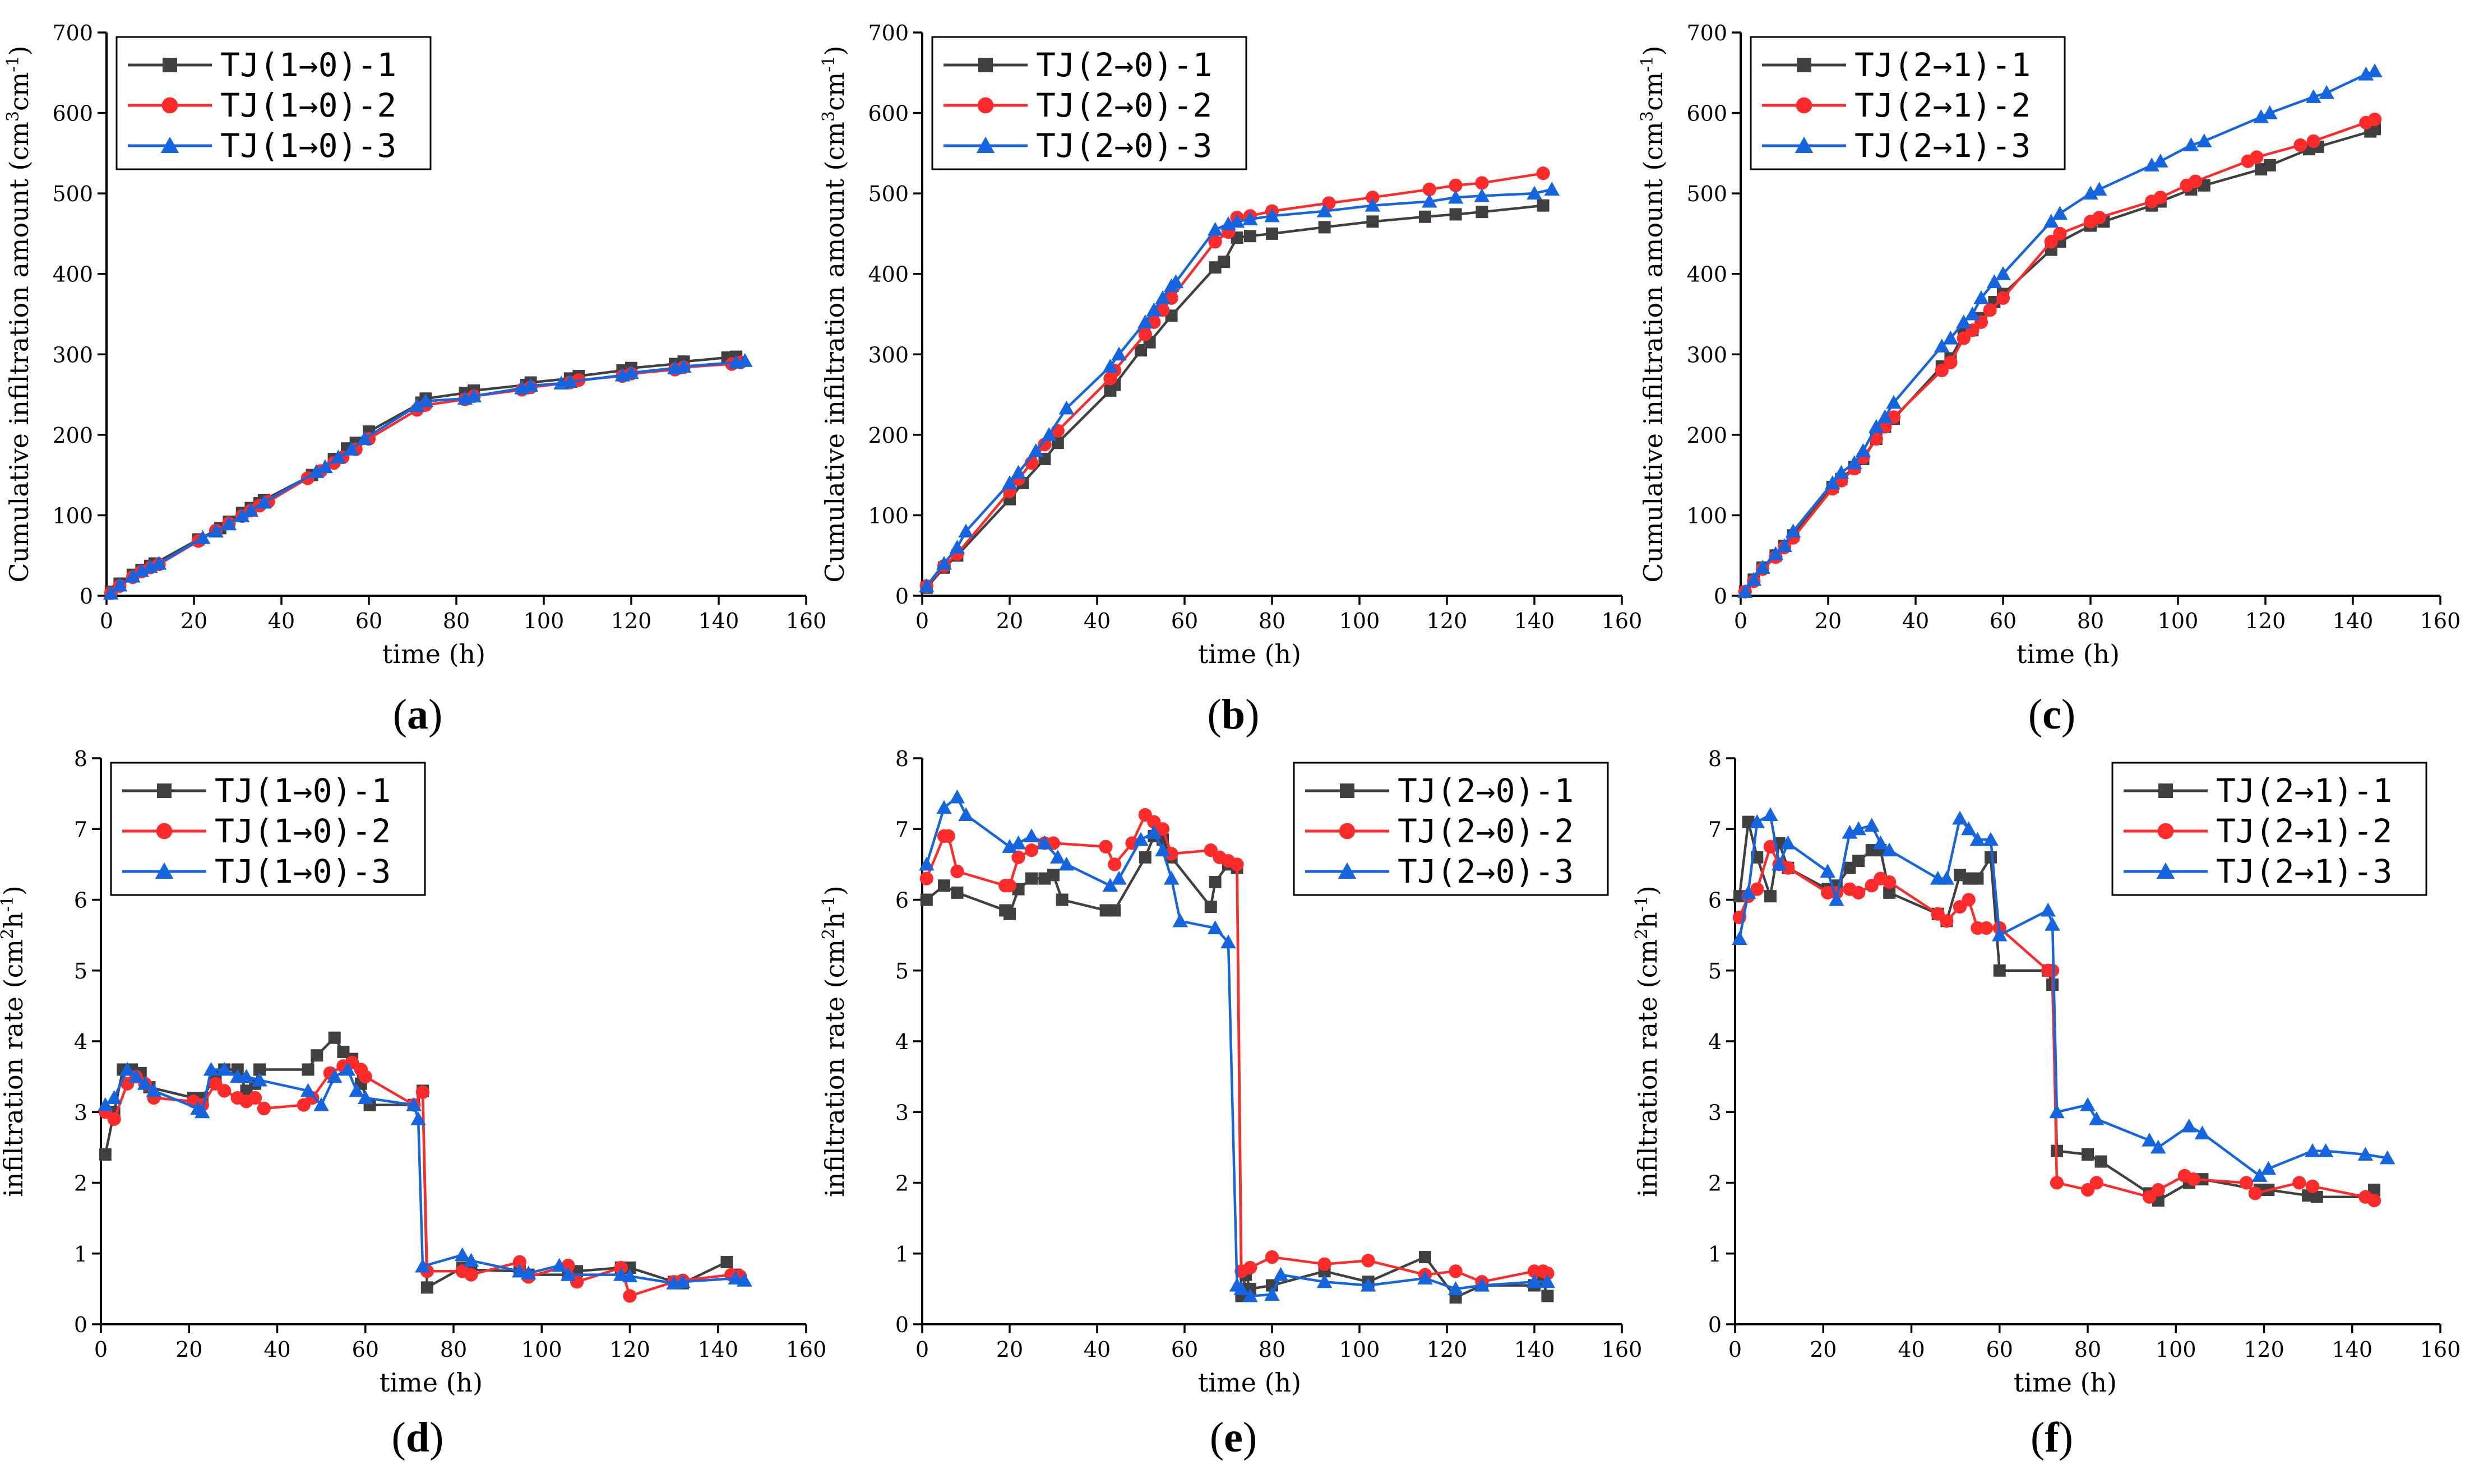  What do you see at coordinates (303, 872) in the screenshot?
I see `legend-label: TJ(1→0)-3` at bounding box center [303, 872].